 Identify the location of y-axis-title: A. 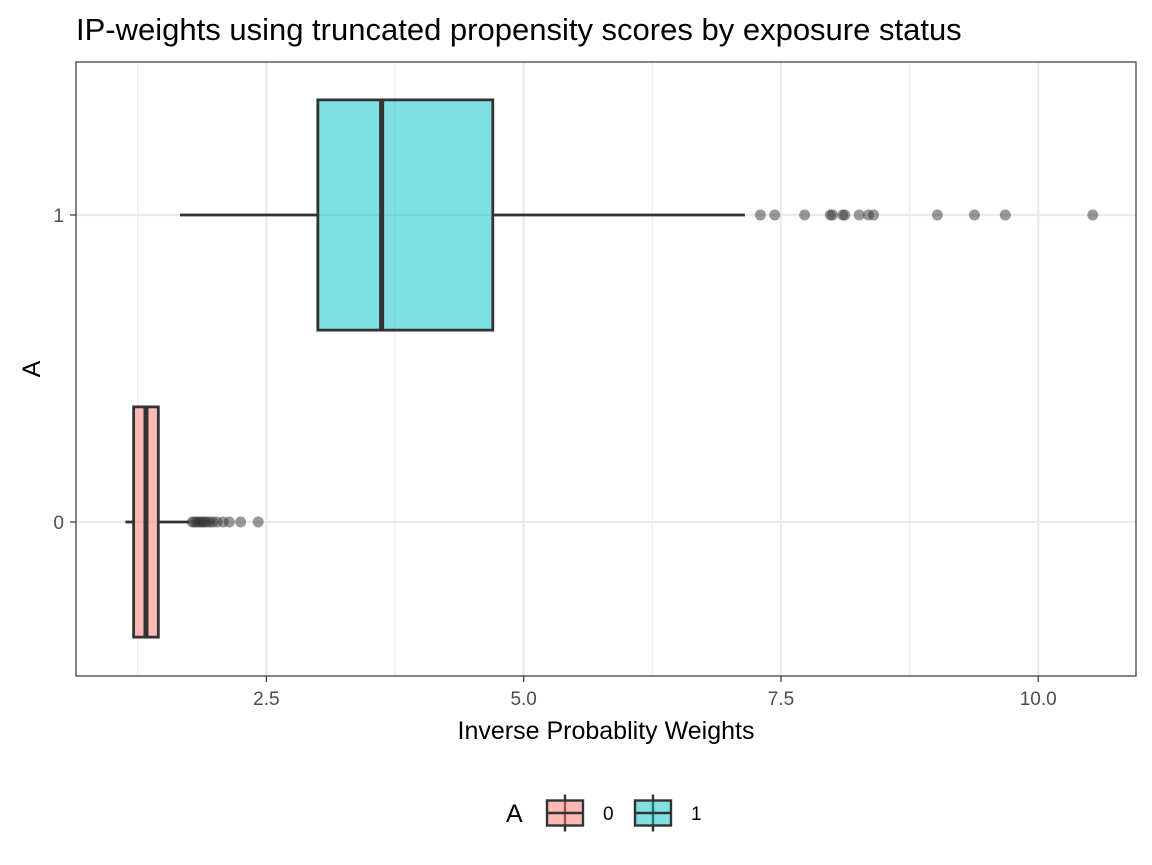
(32, 368).